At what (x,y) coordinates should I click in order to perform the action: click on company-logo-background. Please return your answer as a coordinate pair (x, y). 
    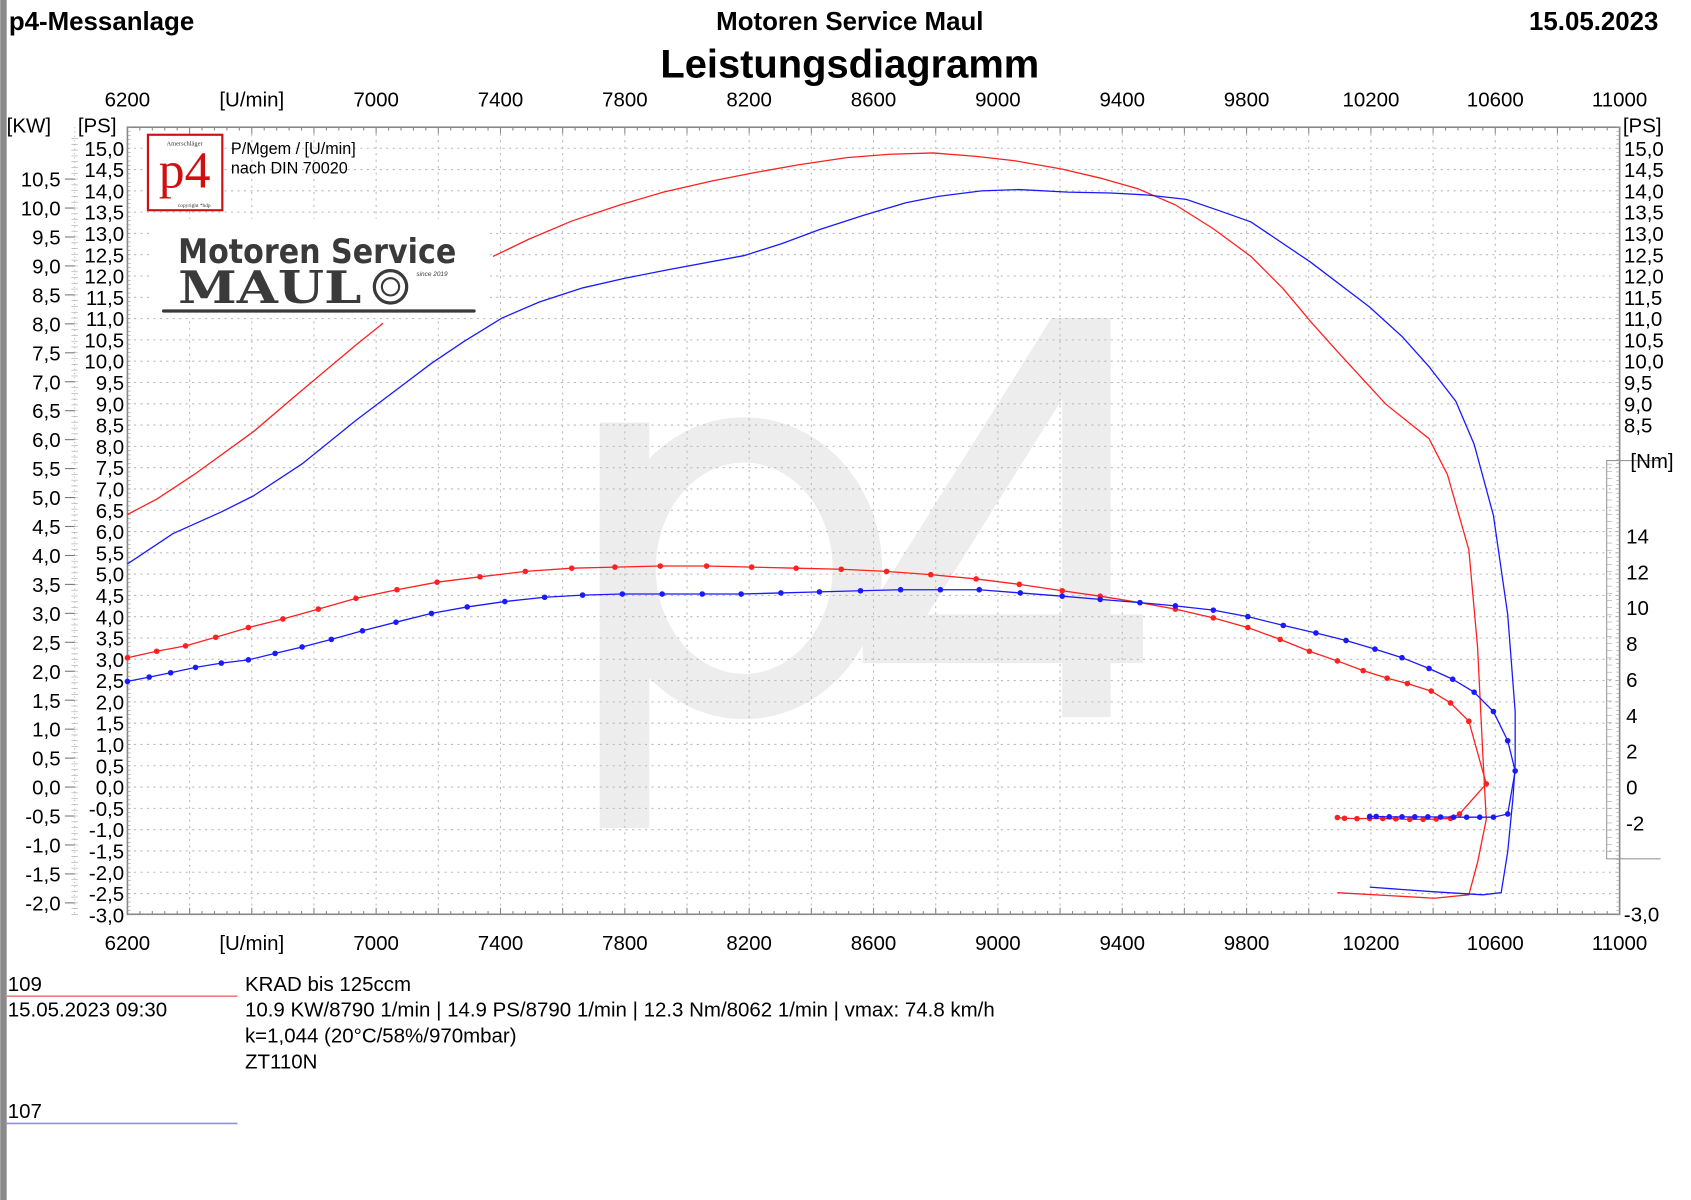
    Looking at the image, I should click on (321, 268).